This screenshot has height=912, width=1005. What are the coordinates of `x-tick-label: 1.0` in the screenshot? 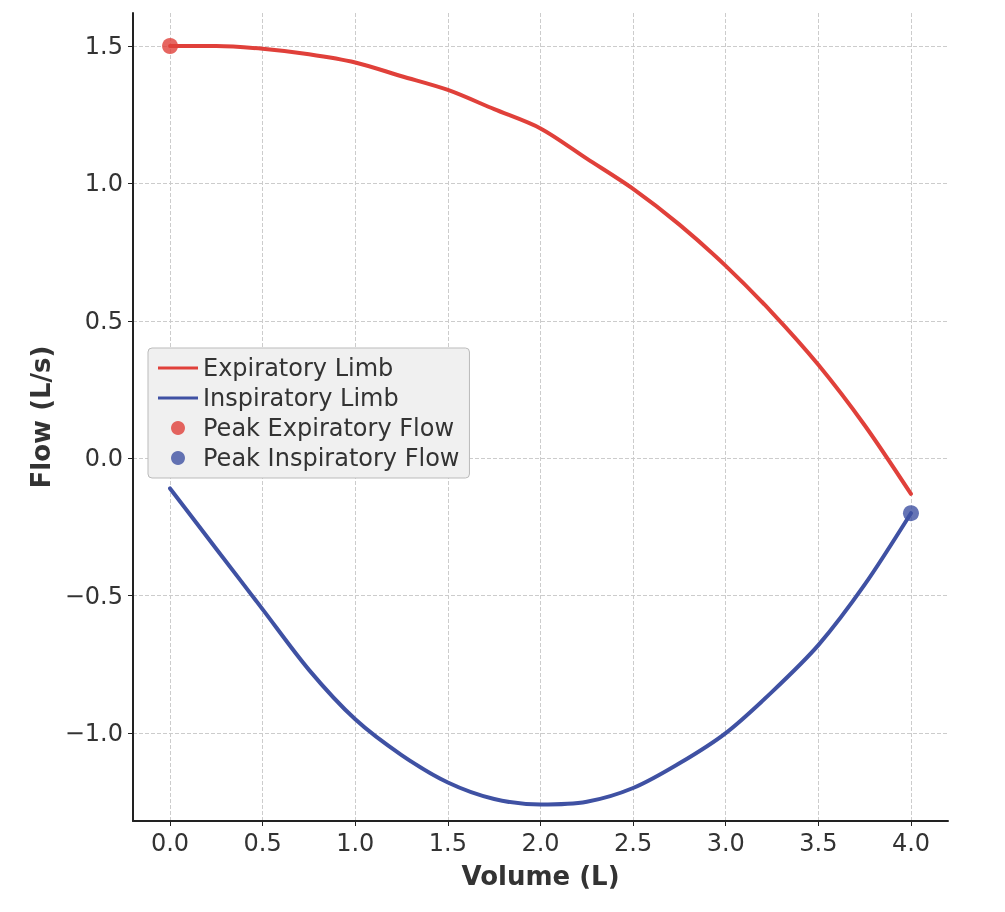 It's located at (355, 843).